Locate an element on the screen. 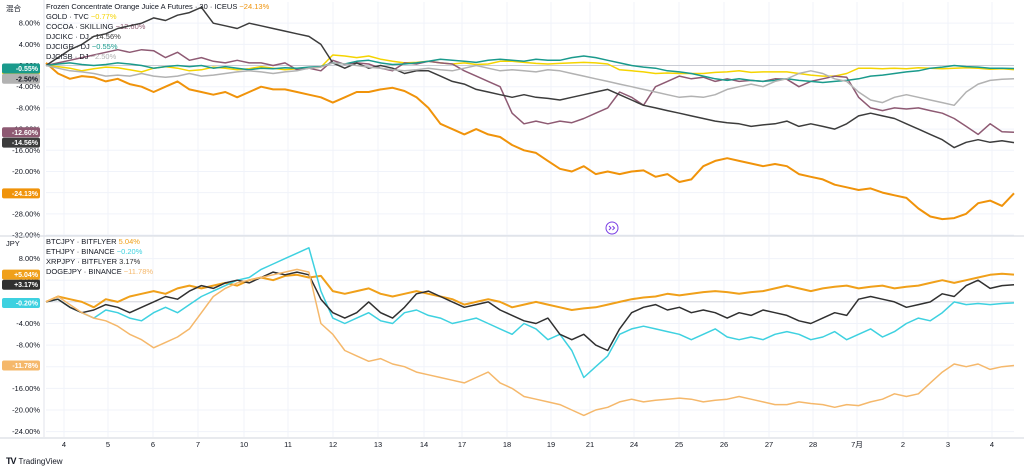 The image size is (1024, 473). legend-entry: DJCIKC · DJ −14.56% is located at coordinates (83, 36).